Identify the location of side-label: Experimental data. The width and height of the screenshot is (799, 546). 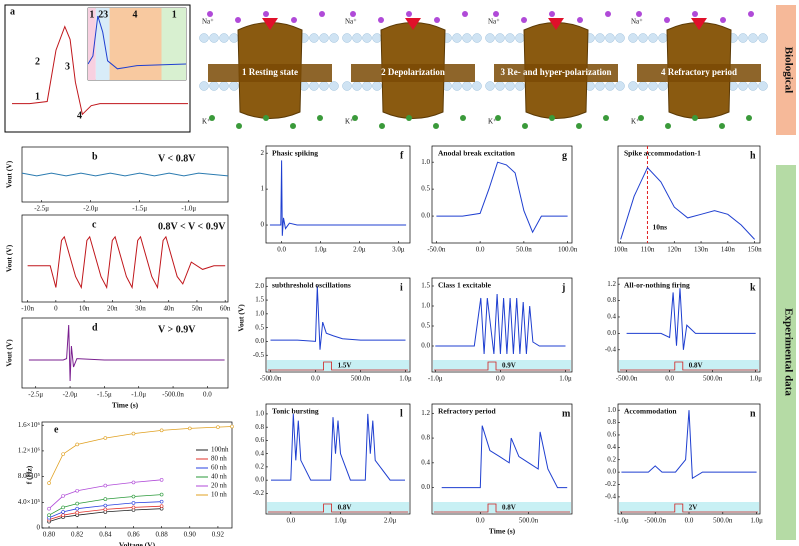
(788, 352).